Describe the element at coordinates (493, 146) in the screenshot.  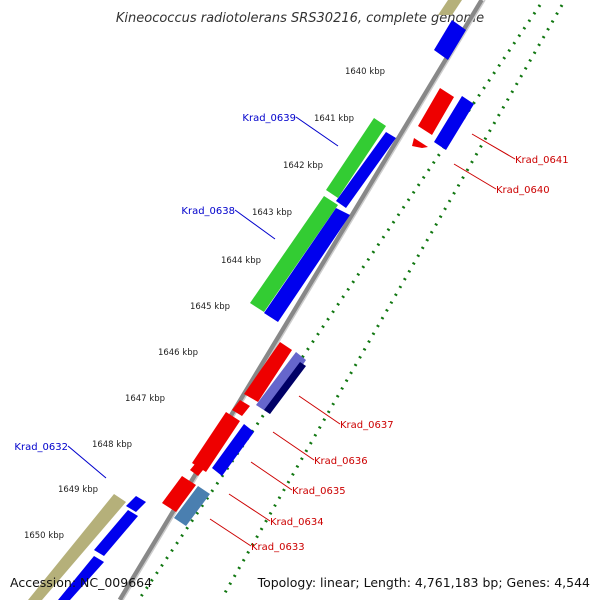
I see `gene-label-krad-0641-leader-line` at that location.